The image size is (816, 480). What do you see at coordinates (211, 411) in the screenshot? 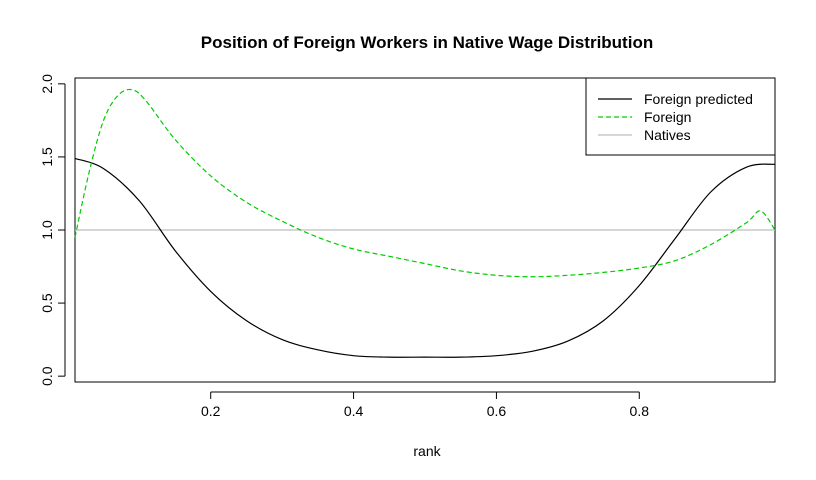
I see `x-tick-label: 0.2` at bounding box center [211, 411].